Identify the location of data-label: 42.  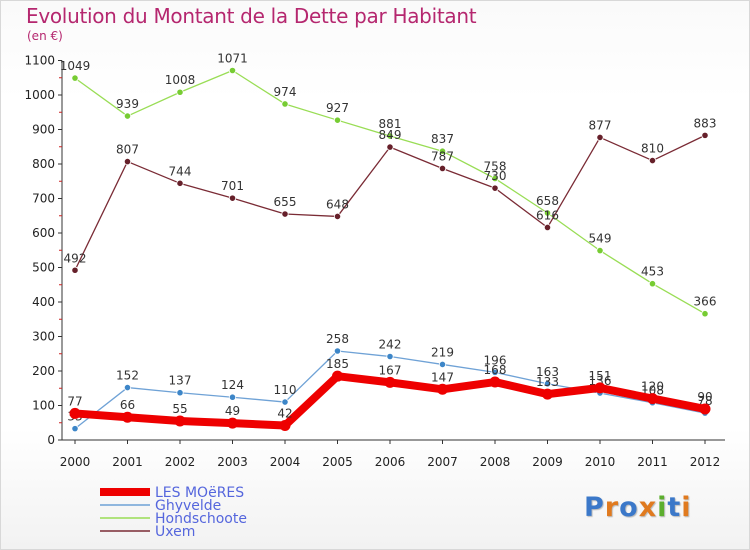
(284, 414).